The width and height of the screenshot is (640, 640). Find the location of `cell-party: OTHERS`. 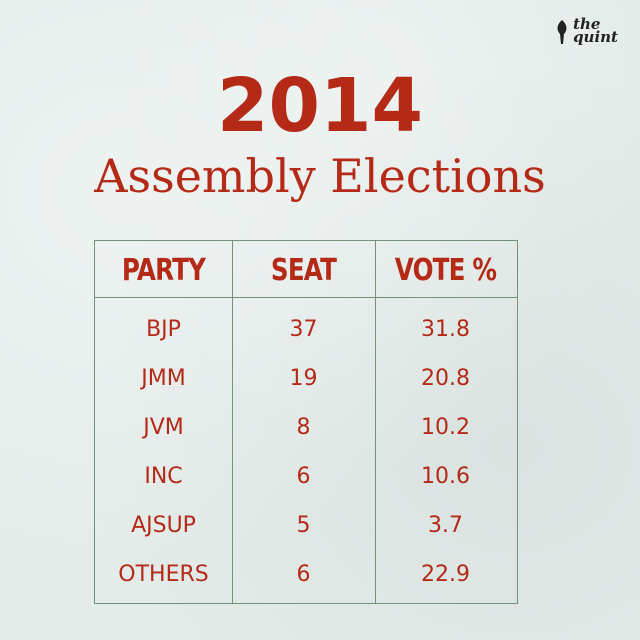

cell-party: OTHERS is located at coordinates (163, 574).